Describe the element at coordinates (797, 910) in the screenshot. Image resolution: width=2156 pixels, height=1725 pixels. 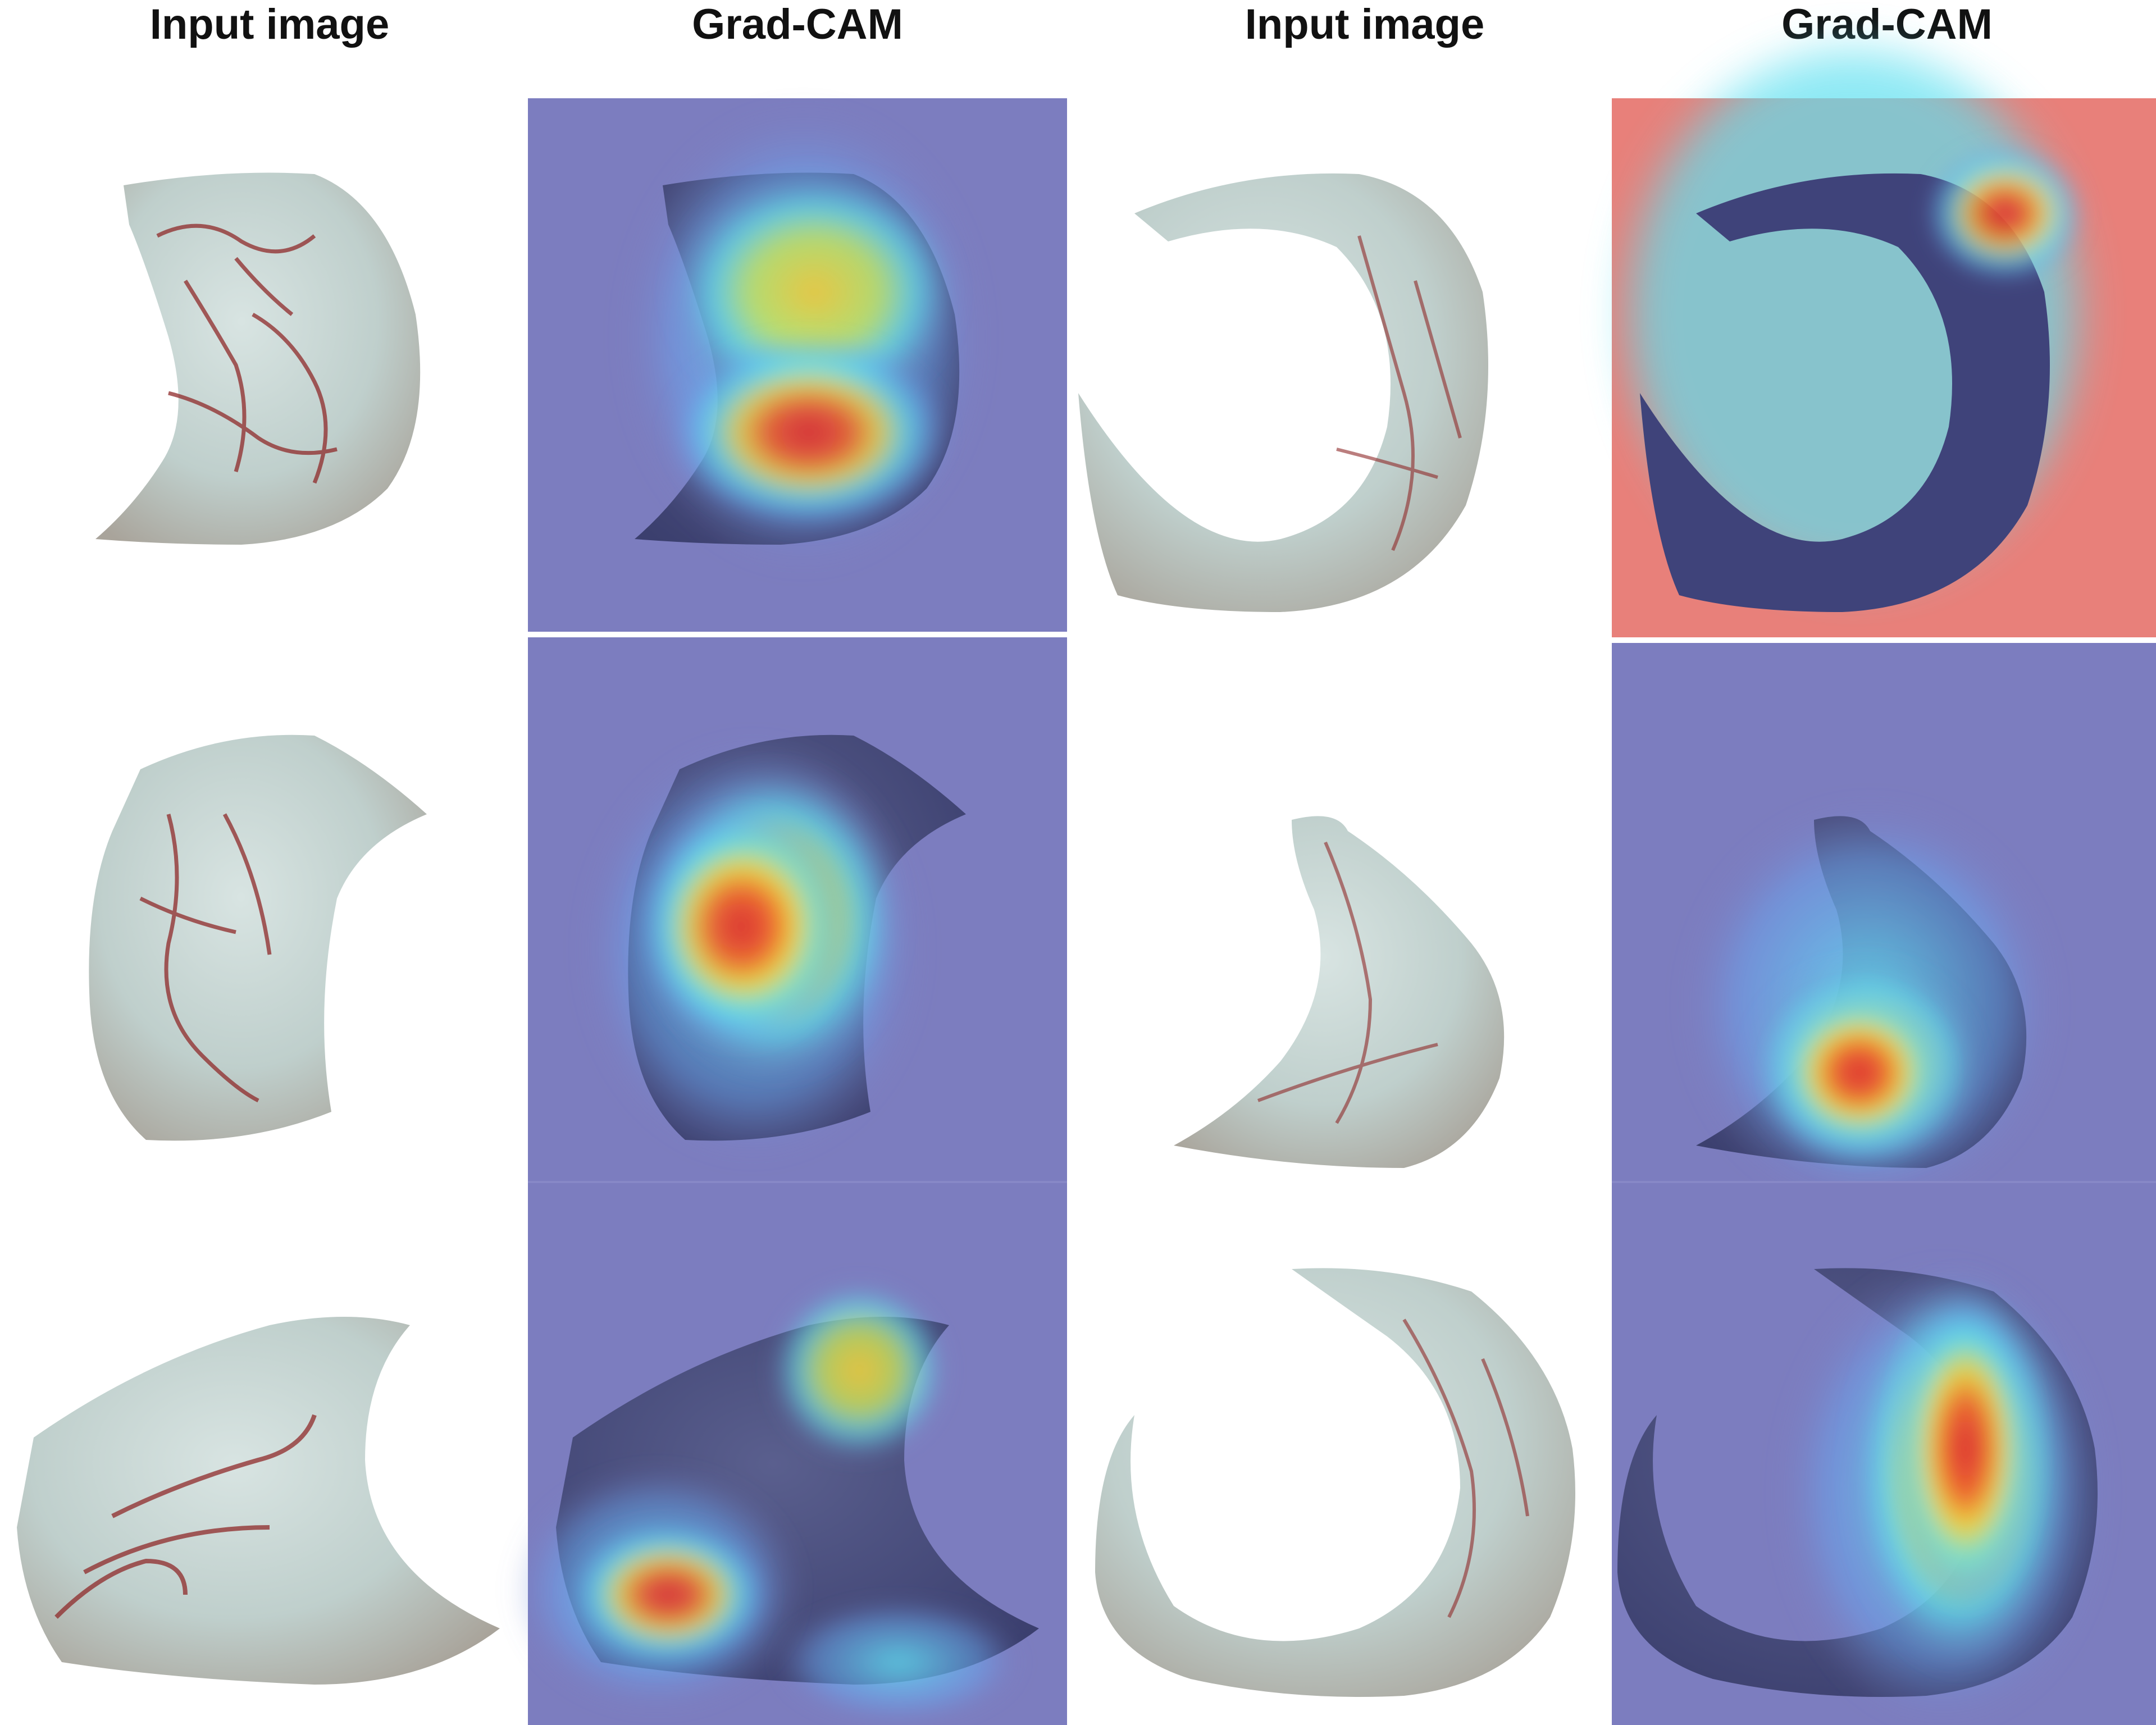
I see `panel-r2c2-grad-cam` at that location.